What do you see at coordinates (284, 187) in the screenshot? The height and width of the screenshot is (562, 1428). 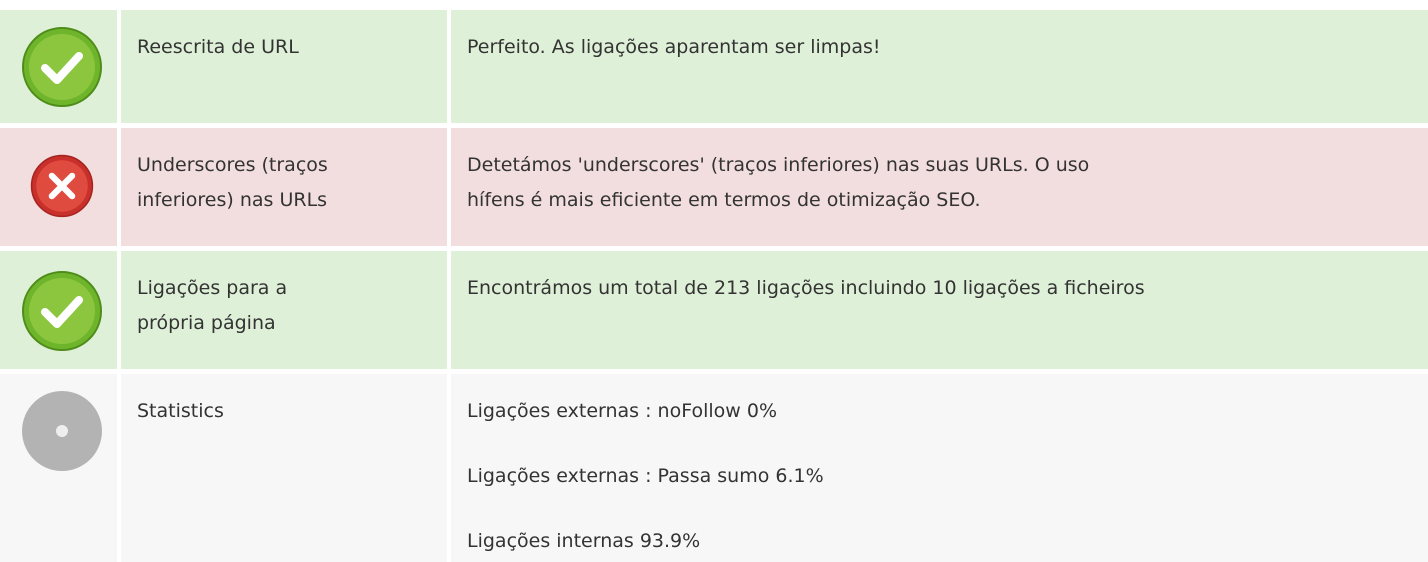 I see `label-cell: Underscores (traços inferiores) nas URLs` at bounding box center [284, 187].